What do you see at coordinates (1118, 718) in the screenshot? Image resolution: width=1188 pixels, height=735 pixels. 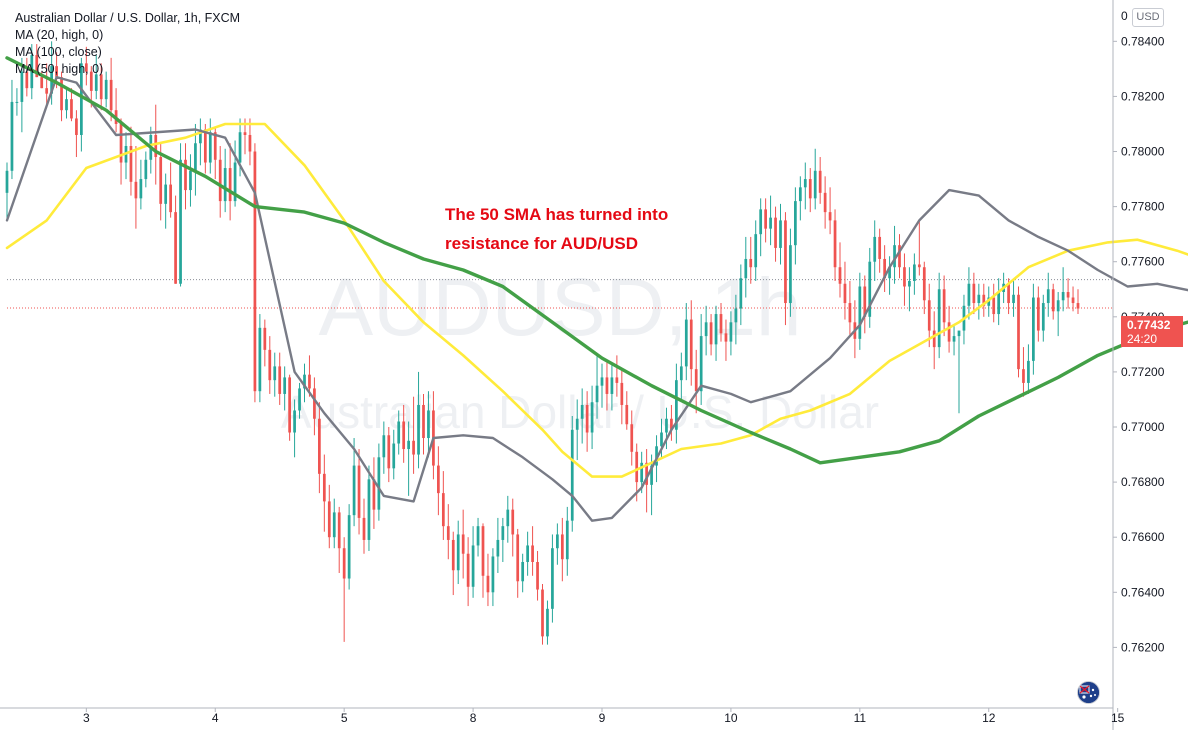 I see `time-tick-label: 15` at bounding box center [1118, 718].